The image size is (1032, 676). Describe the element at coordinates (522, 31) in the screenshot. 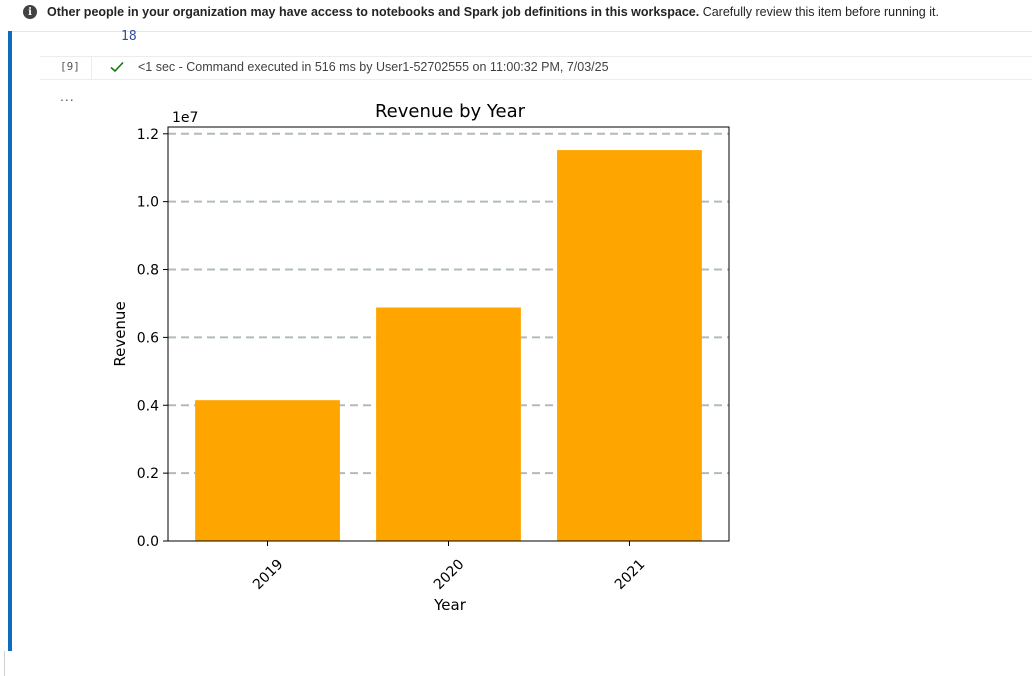

I see `cell-divider` at that location.